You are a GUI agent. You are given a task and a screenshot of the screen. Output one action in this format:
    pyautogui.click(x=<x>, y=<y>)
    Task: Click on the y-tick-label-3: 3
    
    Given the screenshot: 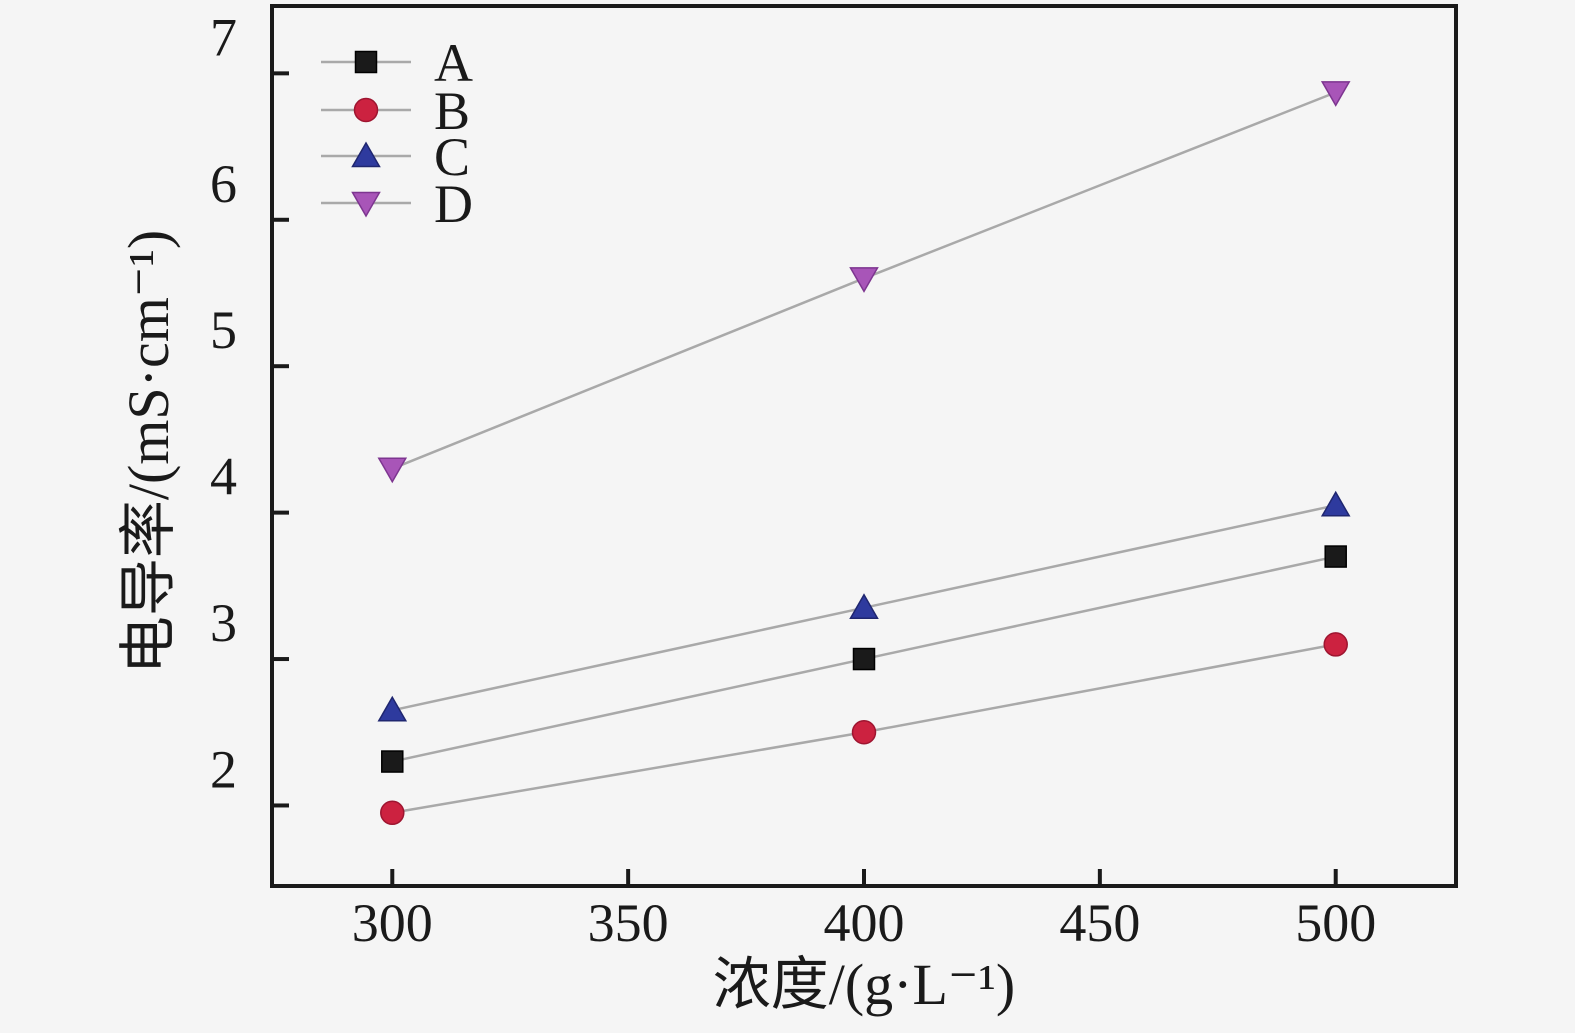 What is the action you would take?
    pyautogui.click(x=223, y=623)
    